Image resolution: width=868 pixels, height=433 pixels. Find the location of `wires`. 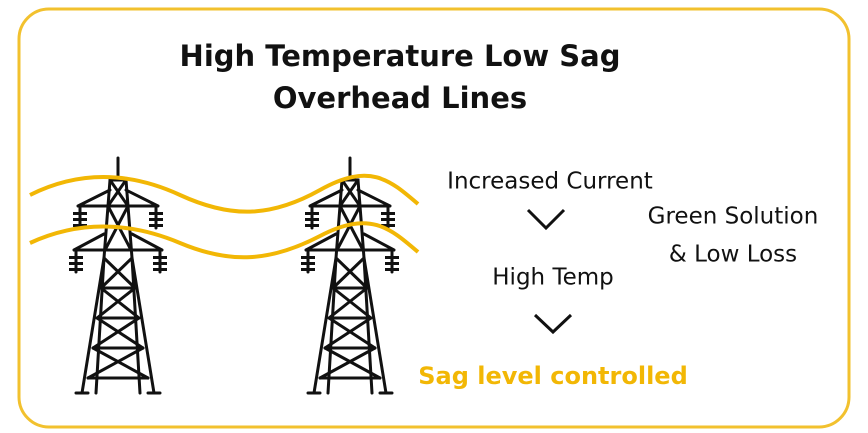

wires is located at coordinates (224, 216).